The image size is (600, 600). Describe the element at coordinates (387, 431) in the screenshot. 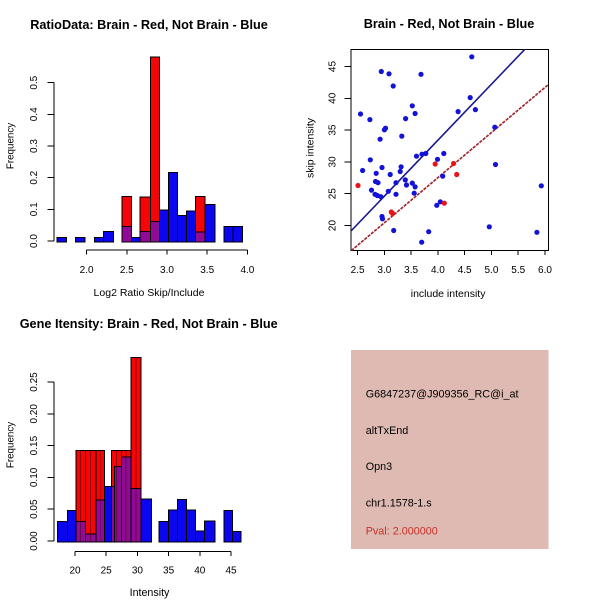

I see `svg-text: altTxEnd` at that location.